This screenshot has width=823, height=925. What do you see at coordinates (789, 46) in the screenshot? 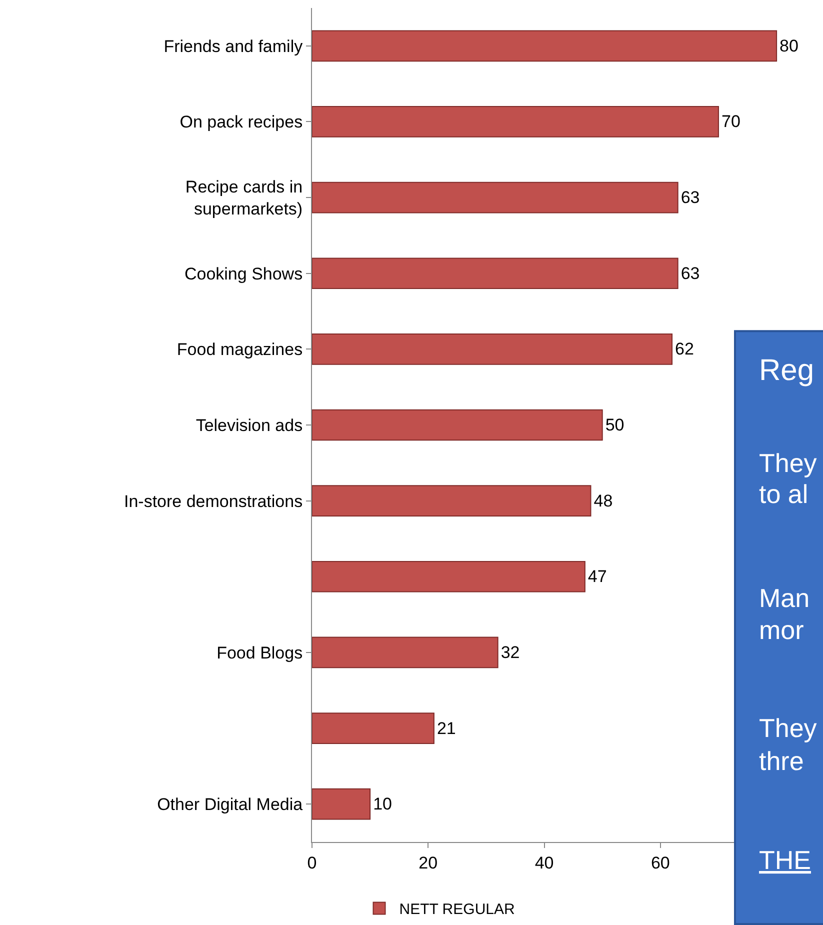
I see `data-label: 80` at bounding box center [789, 46].